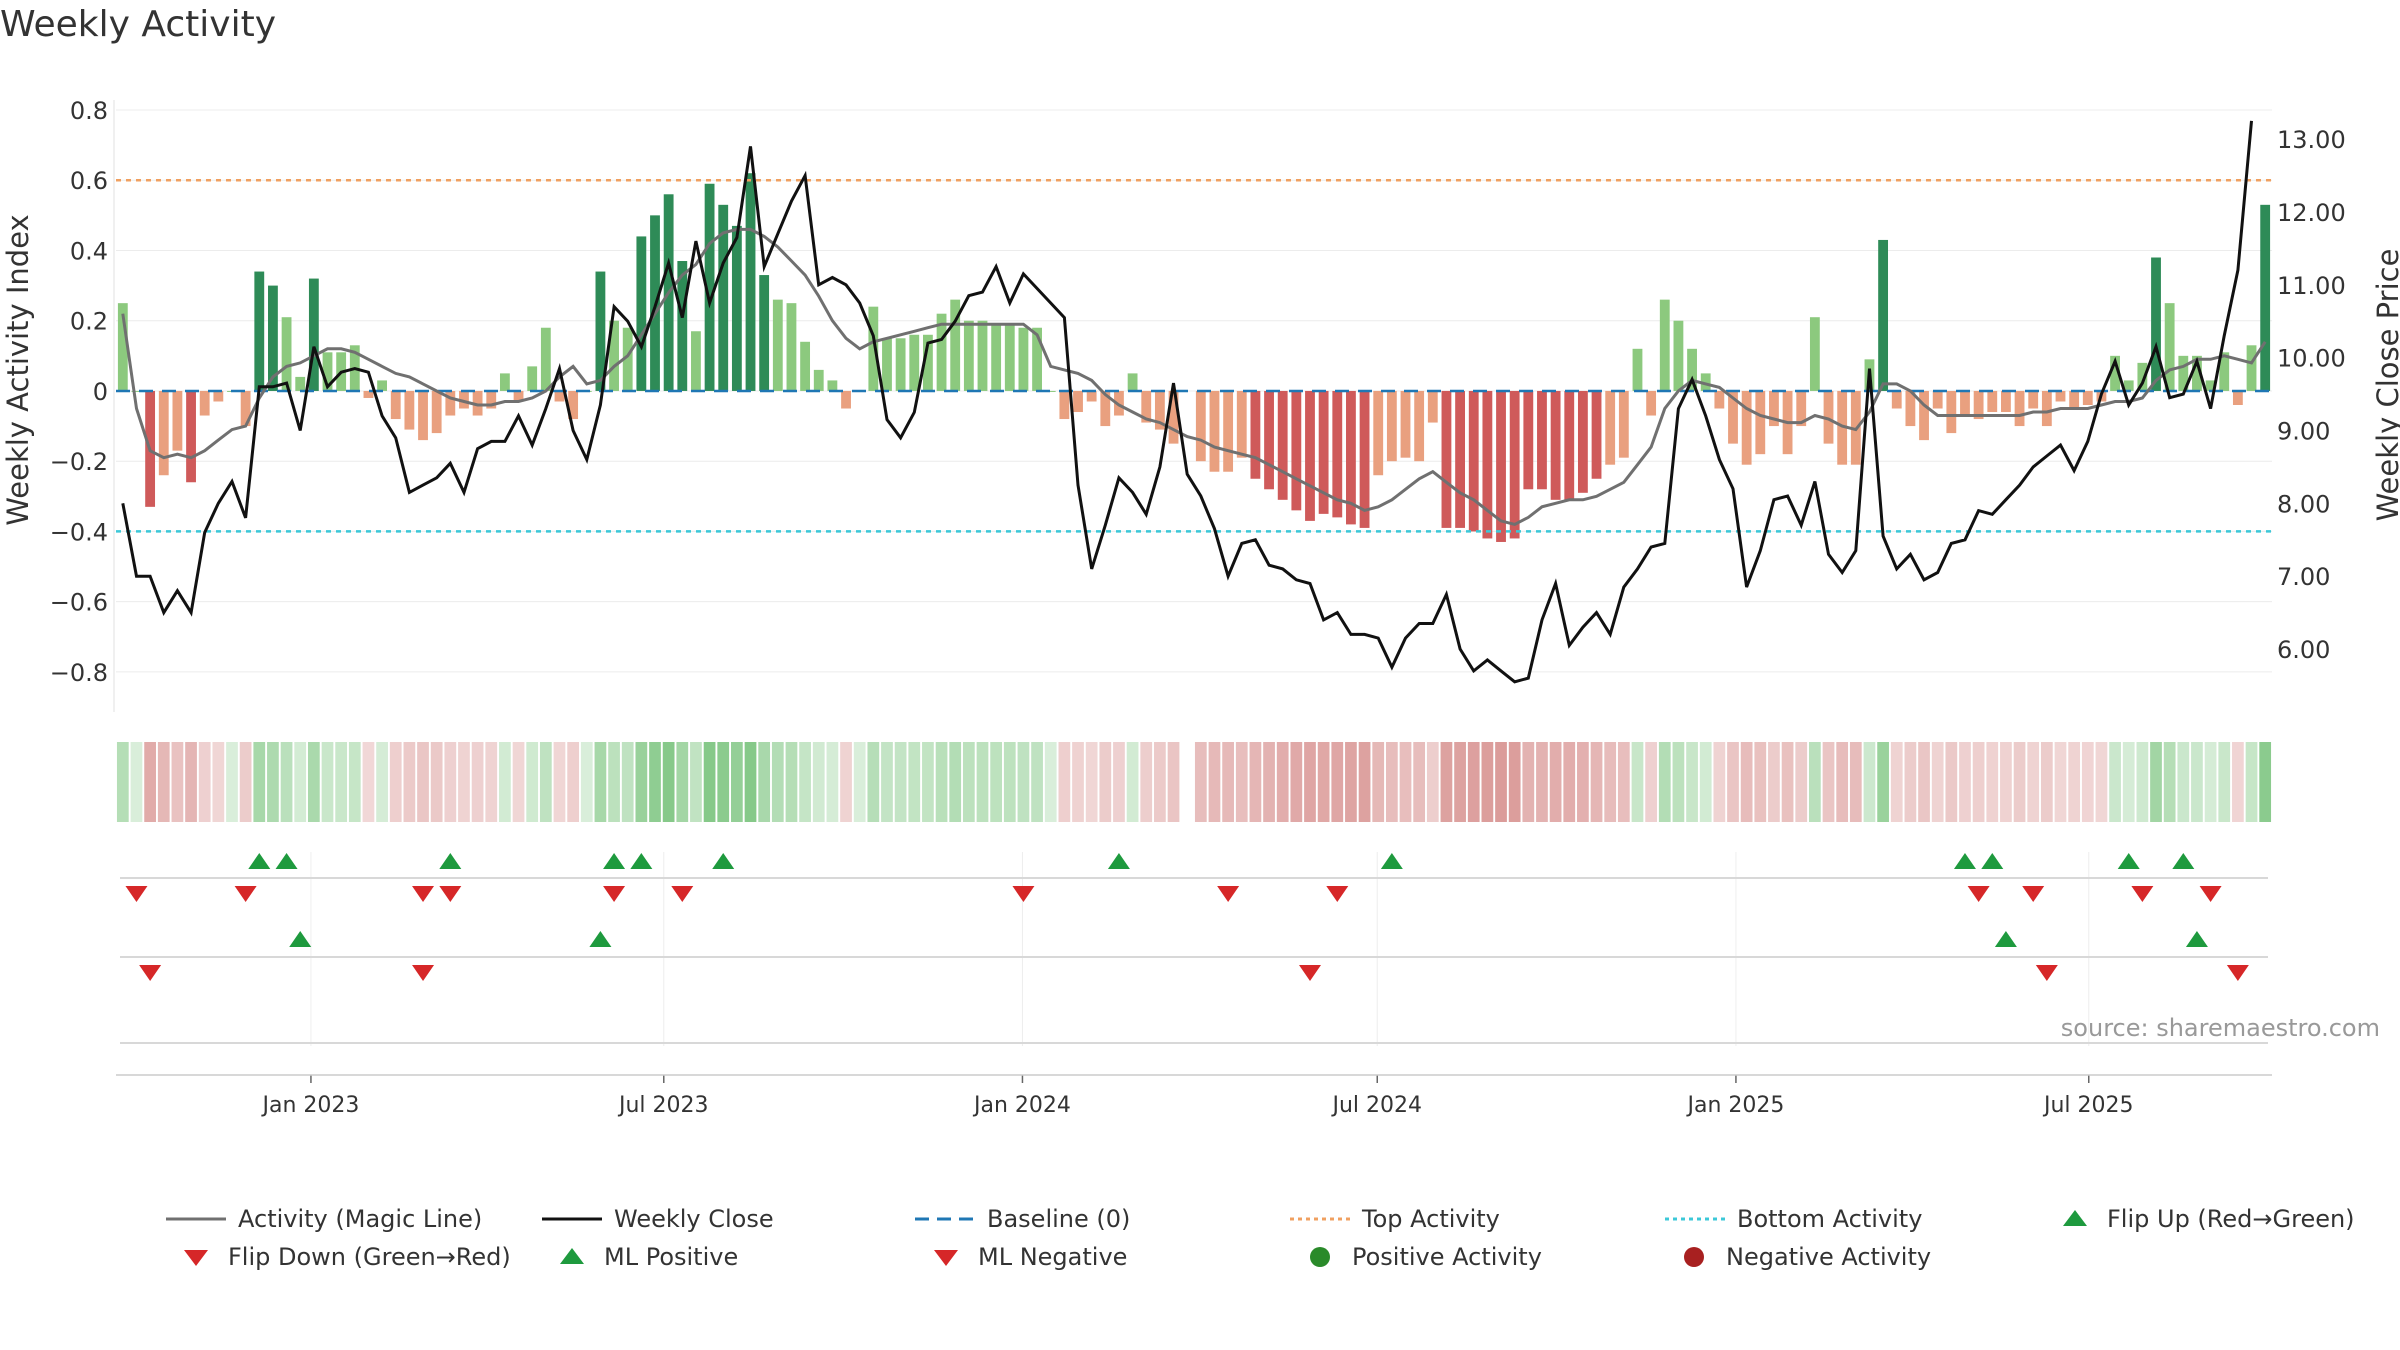 The image size is (2400, 1350). What do you see at coordinates (2385, 385) in the screenshot?
I see `y2-axis-title: Weekly Close Price` at bounding box center [2385, 385].